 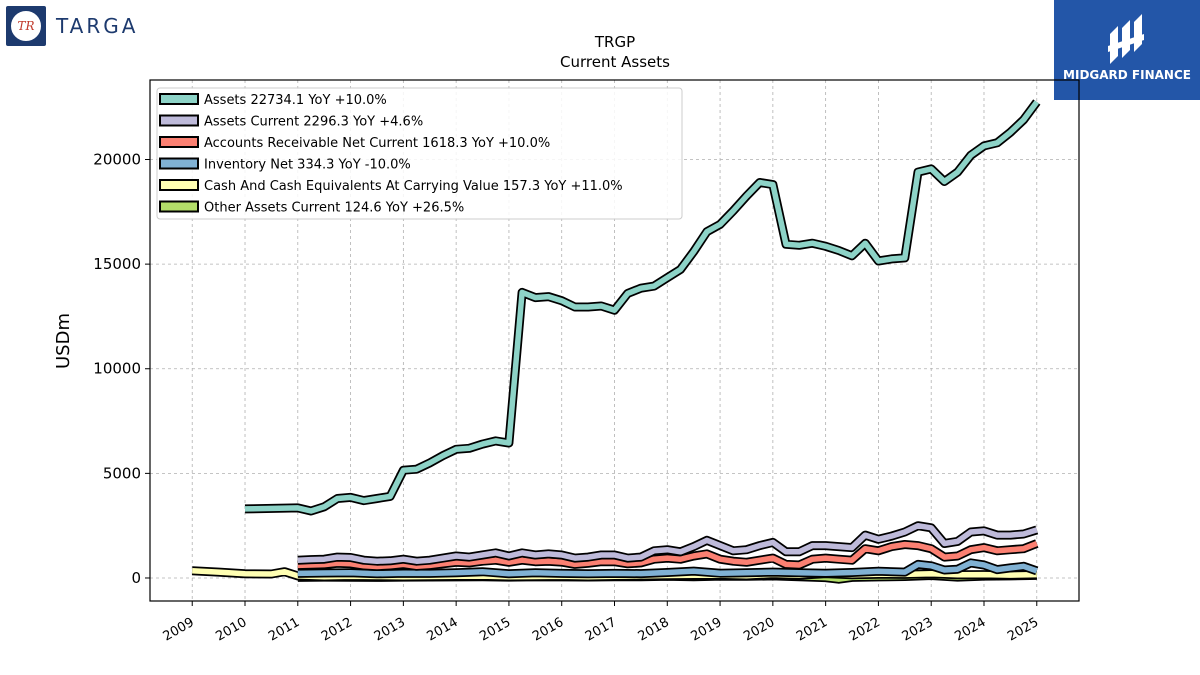 I want to click on series-line-inventory, so click(x=667, y=568).